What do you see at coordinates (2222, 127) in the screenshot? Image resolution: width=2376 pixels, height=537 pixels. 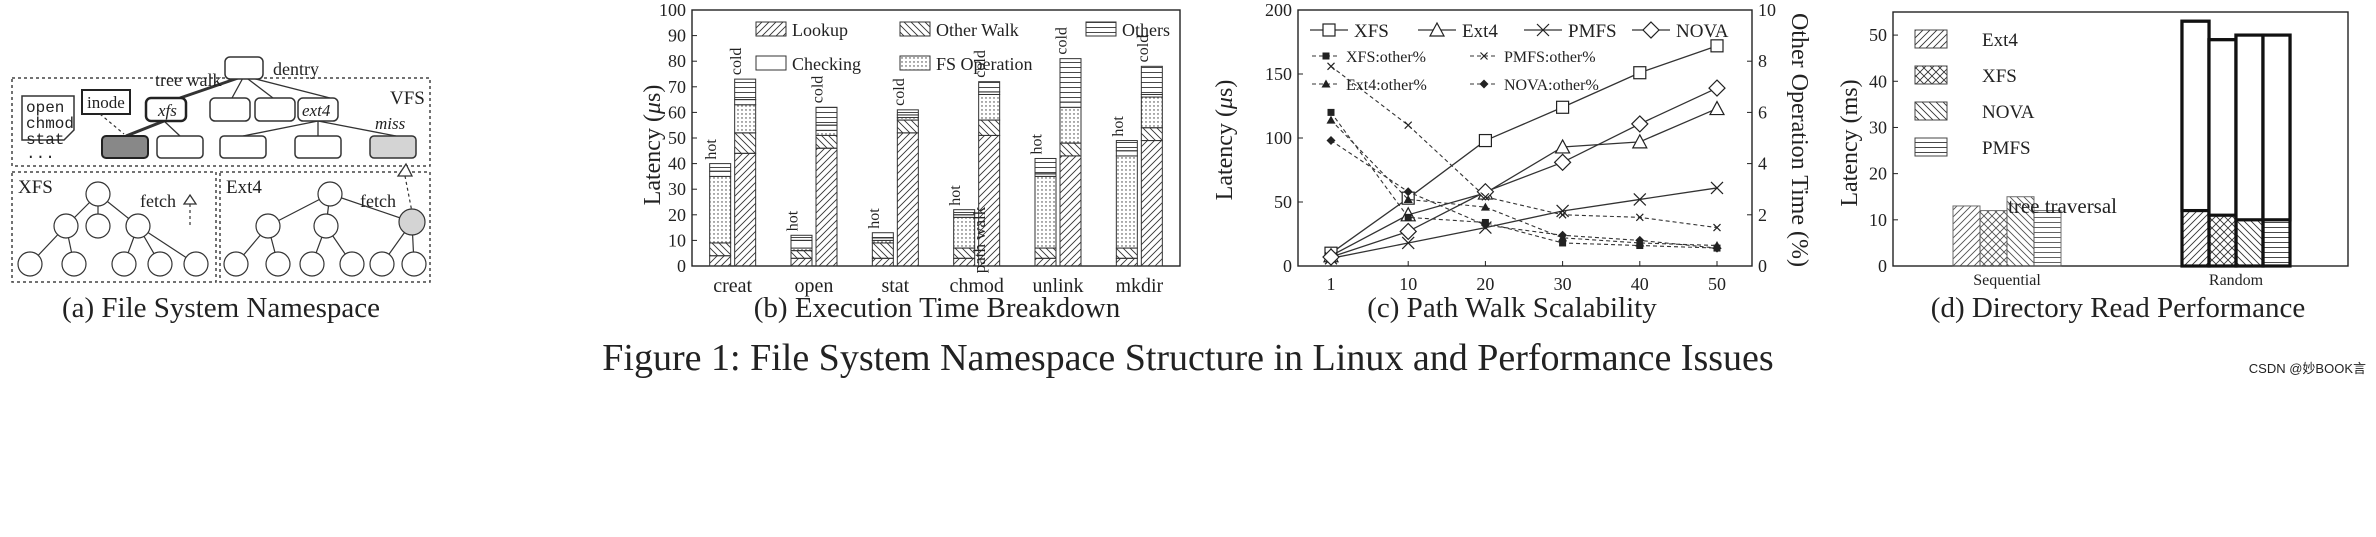 I see `bar-tree-traversal-segment` at bounding box center [2222, 127].